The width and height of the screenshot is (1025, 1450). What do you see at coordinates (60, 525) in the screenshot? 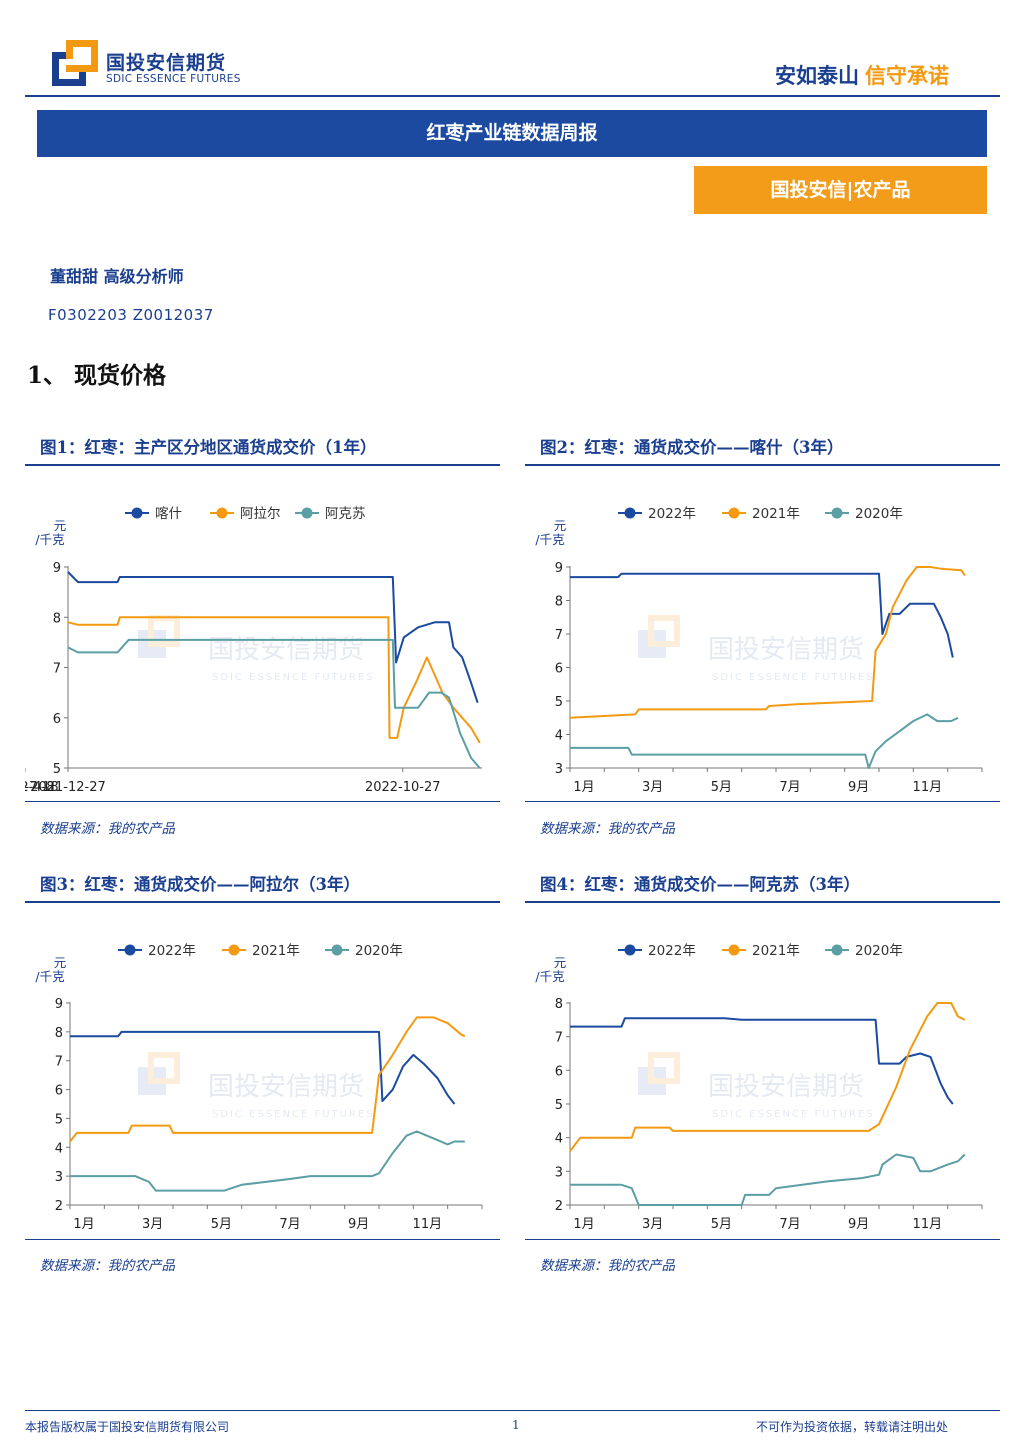
I see `chart-1-unit-label: 元` at bounding box center [60, 525].